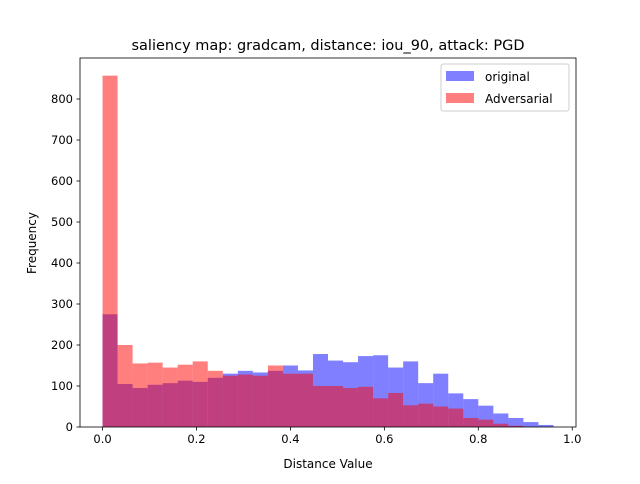 The width and height of the screenshot is (640, 484). I want to click on x-tick-label: 0.4, so click(290, 439).